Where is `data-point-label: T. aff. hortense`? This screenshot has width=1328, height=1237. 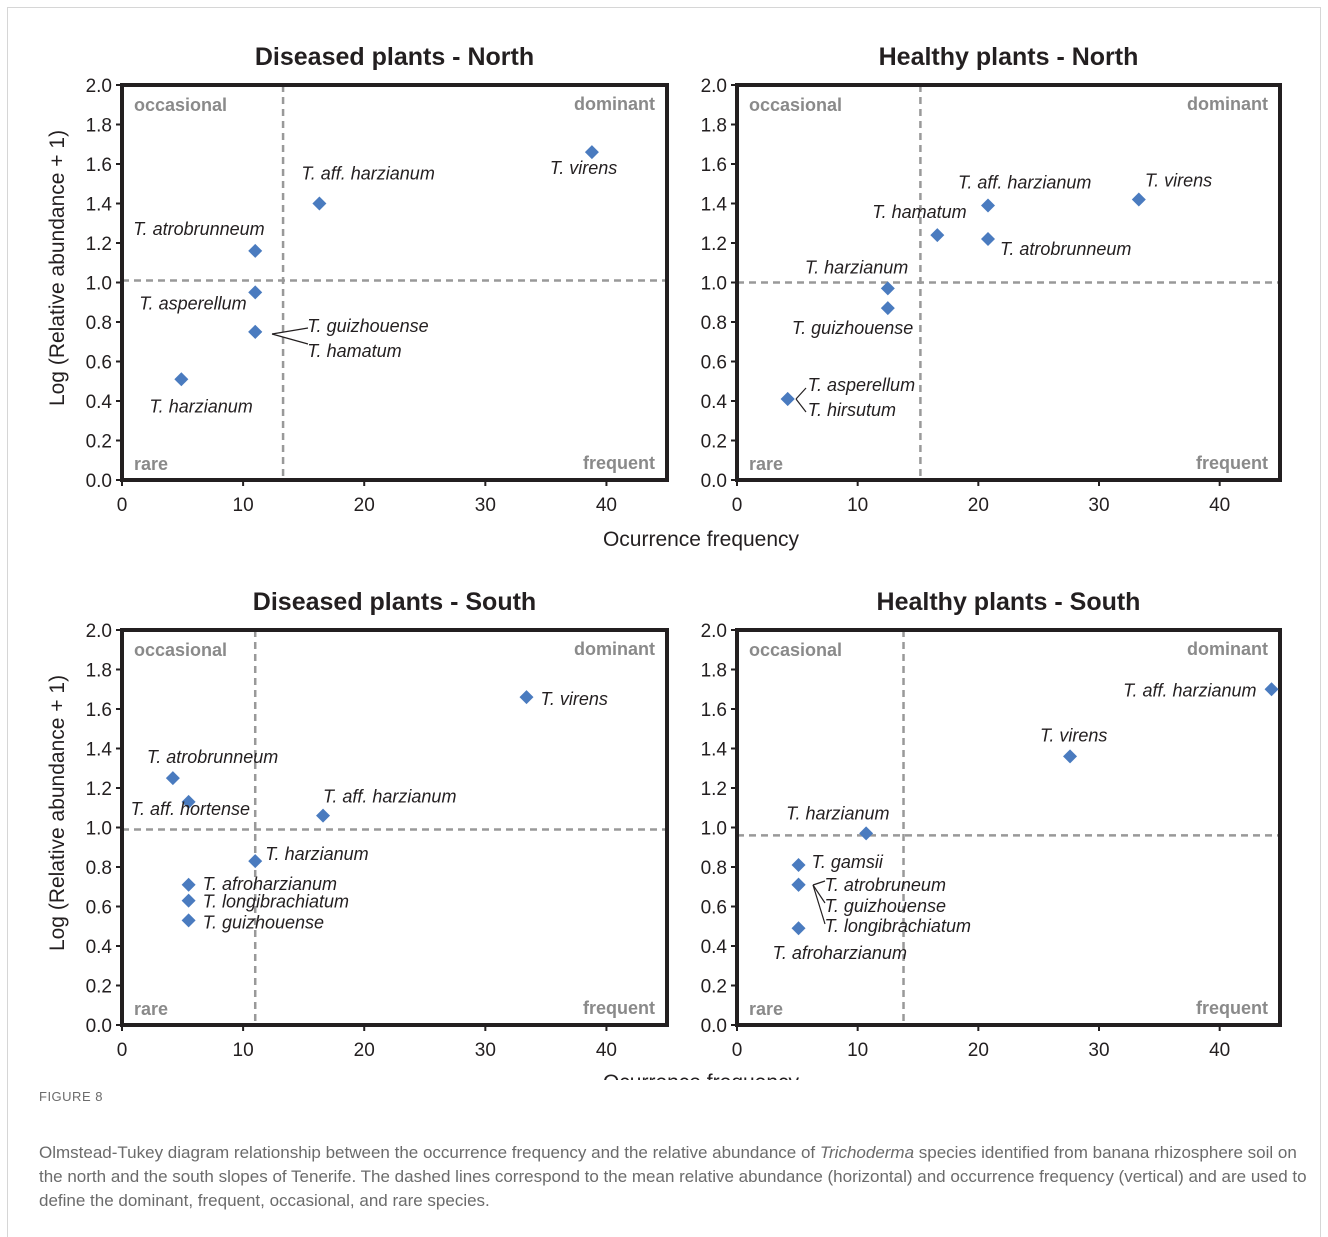 data-point-label: T. aff. hortense is located at coordinates (190, 809).